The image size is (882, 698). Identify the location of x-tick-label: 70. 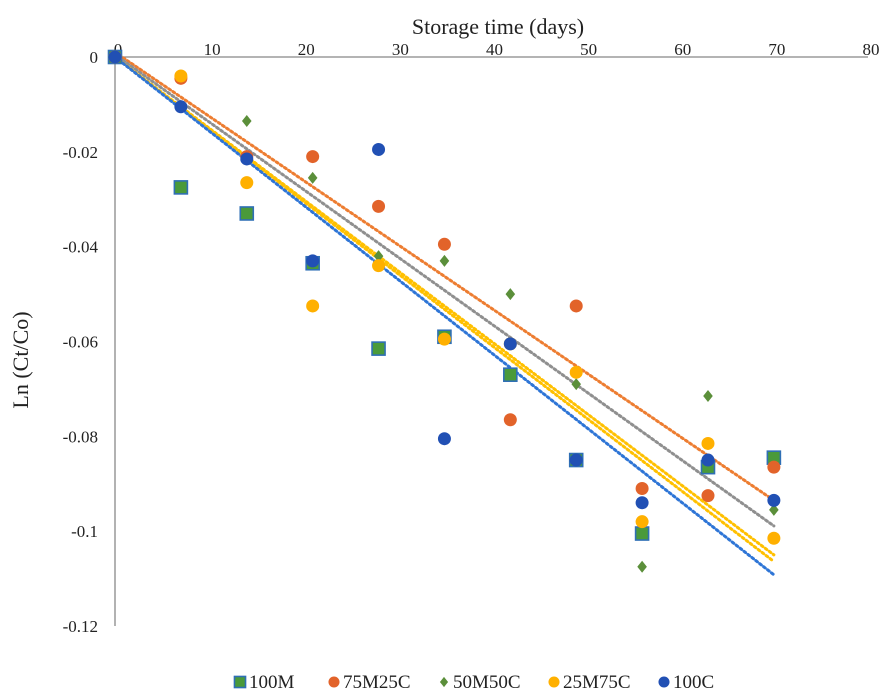
(776, 49).